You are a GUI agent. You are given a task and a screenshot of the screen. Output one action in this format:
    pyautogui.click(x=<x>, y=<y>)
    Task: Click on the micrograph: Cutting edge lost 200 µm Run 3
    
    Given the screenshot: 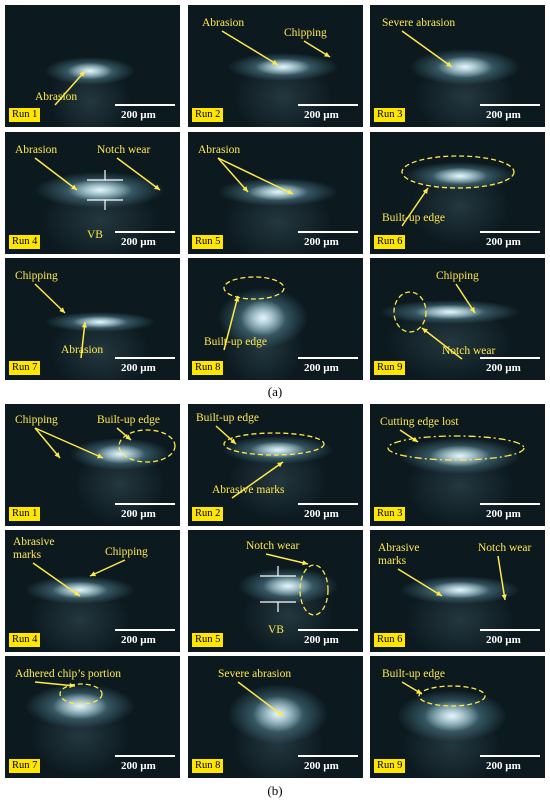 What is the action you would take?
    pyautogui.click(x=457, y=465)
    